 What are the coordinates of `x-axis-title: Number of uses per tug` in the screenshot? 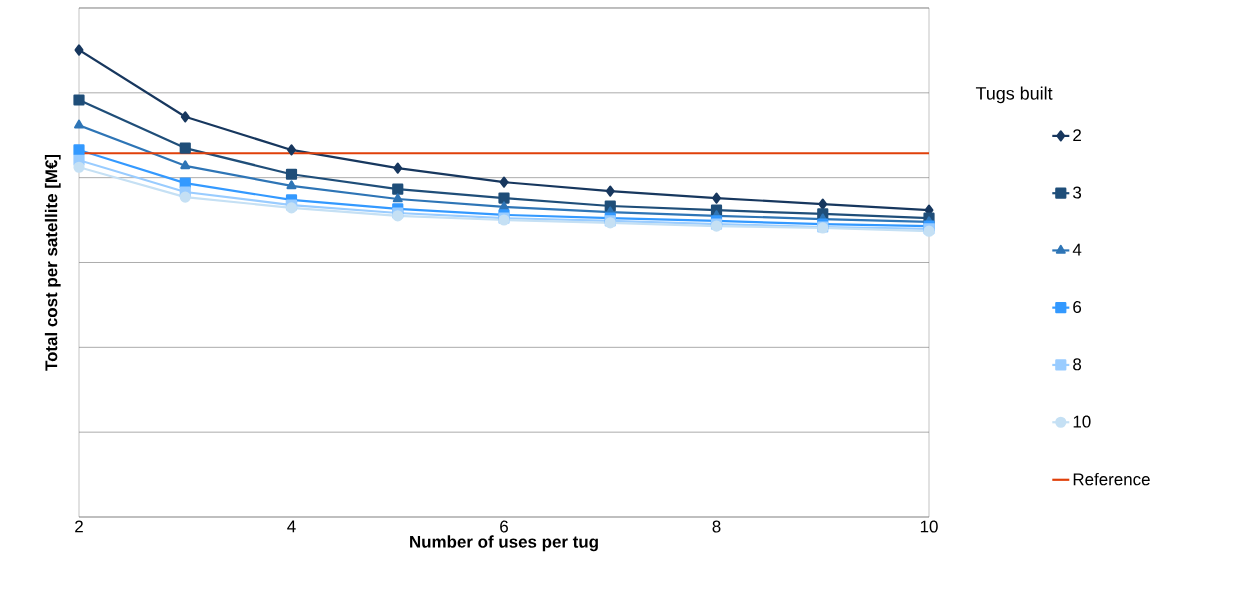 It's located at (504, 543).